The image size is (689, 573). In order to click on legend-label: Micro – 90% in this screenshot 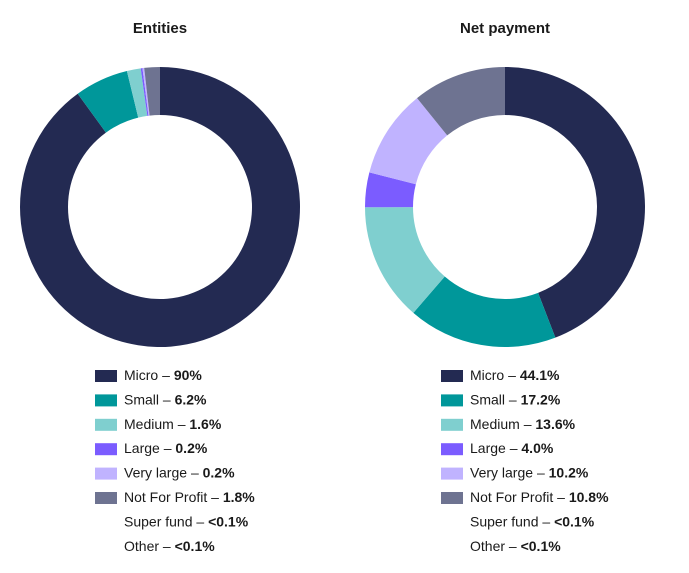, I will do `click(163, 375)`.